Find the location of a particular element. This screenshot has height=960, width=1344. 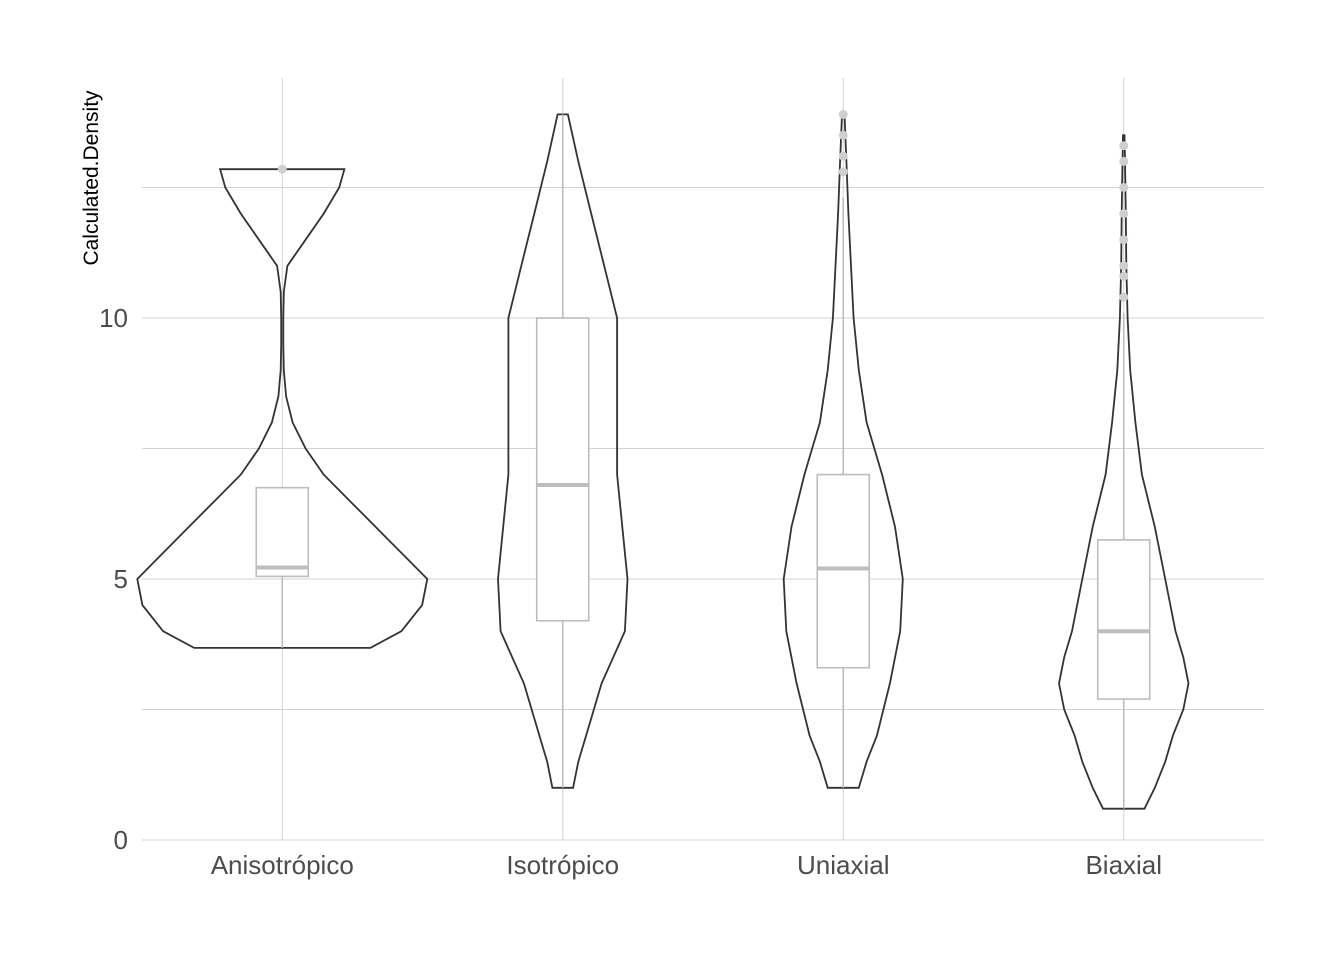

x-tick-label: Anisotrópico is located at coordinates (282, 865).